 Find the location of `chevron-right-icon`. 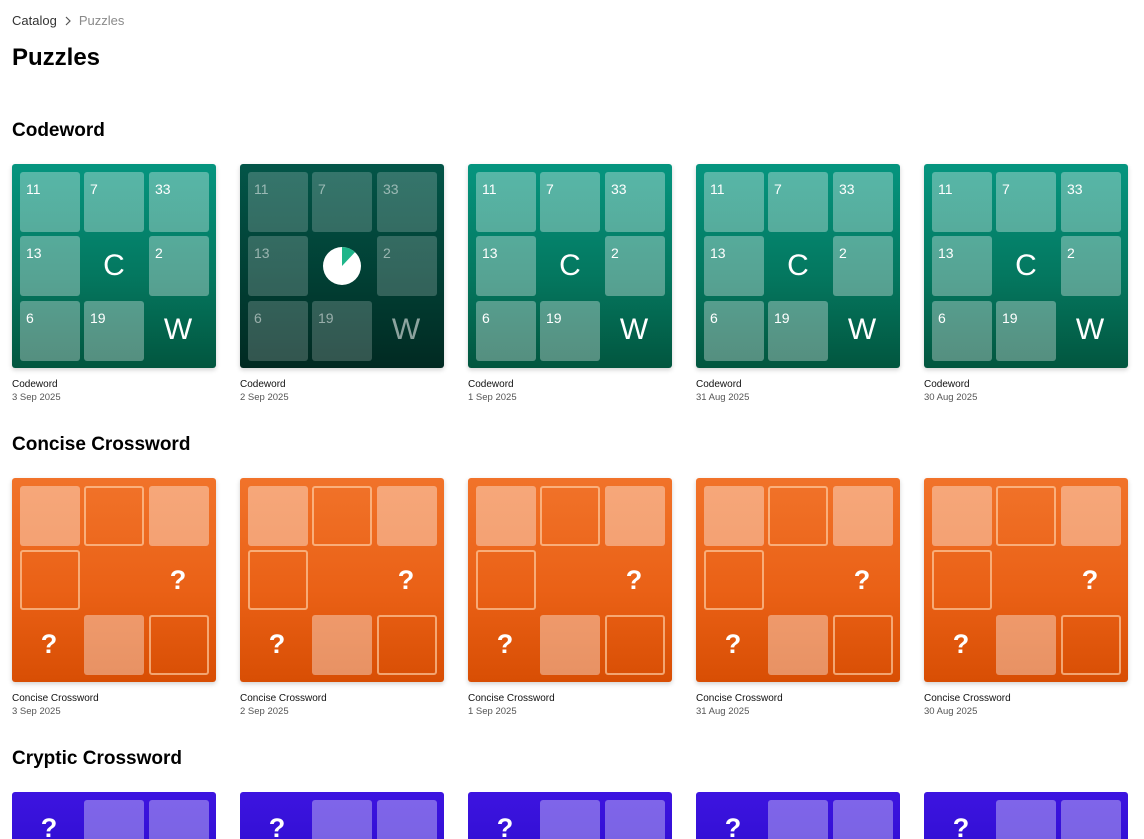

chevron-right-icon is located at coordinates (68, 20).